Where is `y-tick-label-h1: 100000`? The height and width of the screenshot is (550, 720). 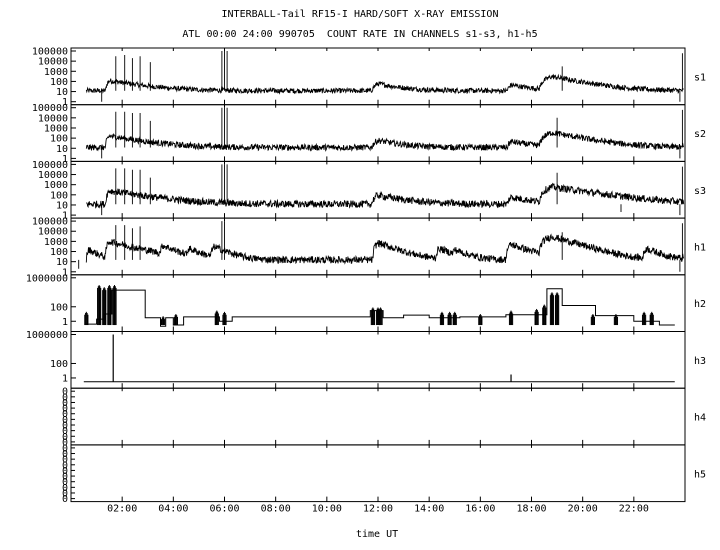 y-tick-label-h1: 100000 is located at coordinates (50, 222).